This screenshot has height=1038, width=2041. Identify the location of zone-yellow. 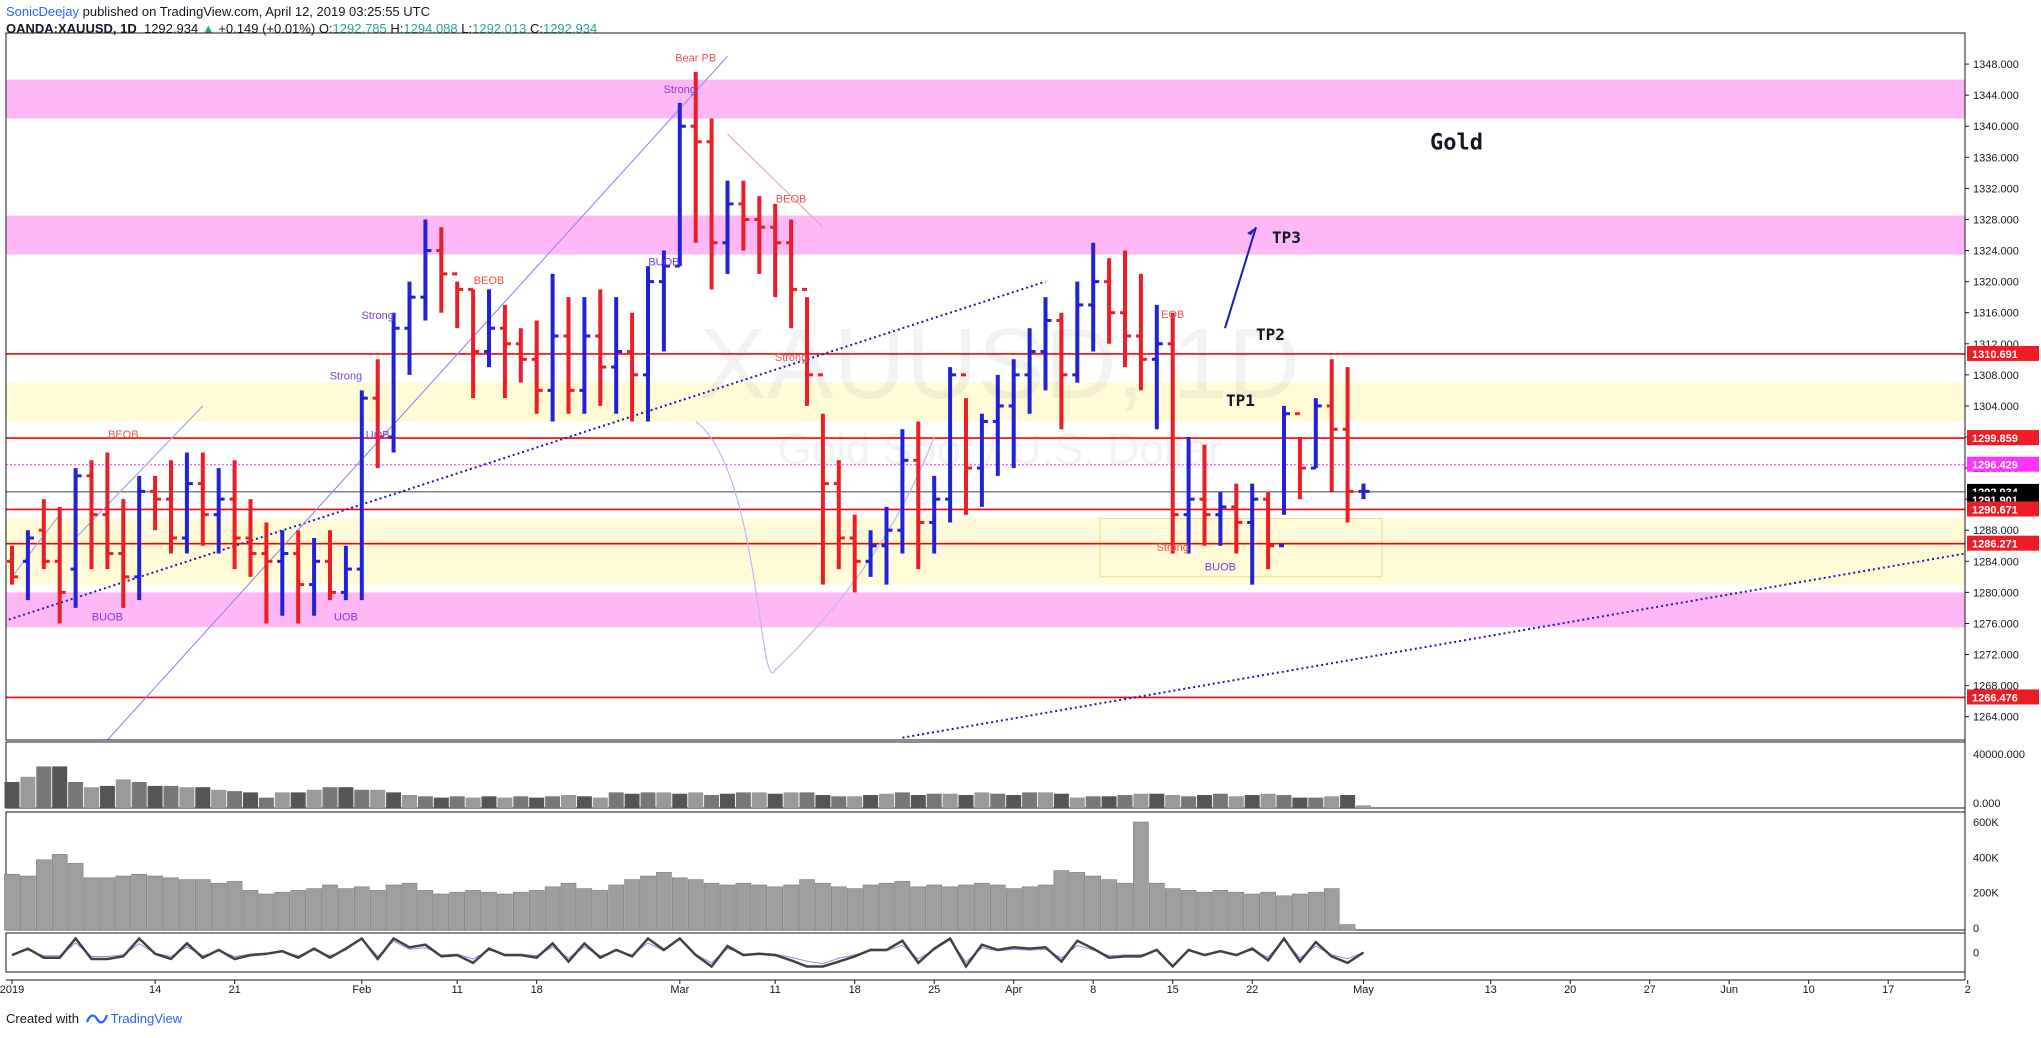
(985, 551).